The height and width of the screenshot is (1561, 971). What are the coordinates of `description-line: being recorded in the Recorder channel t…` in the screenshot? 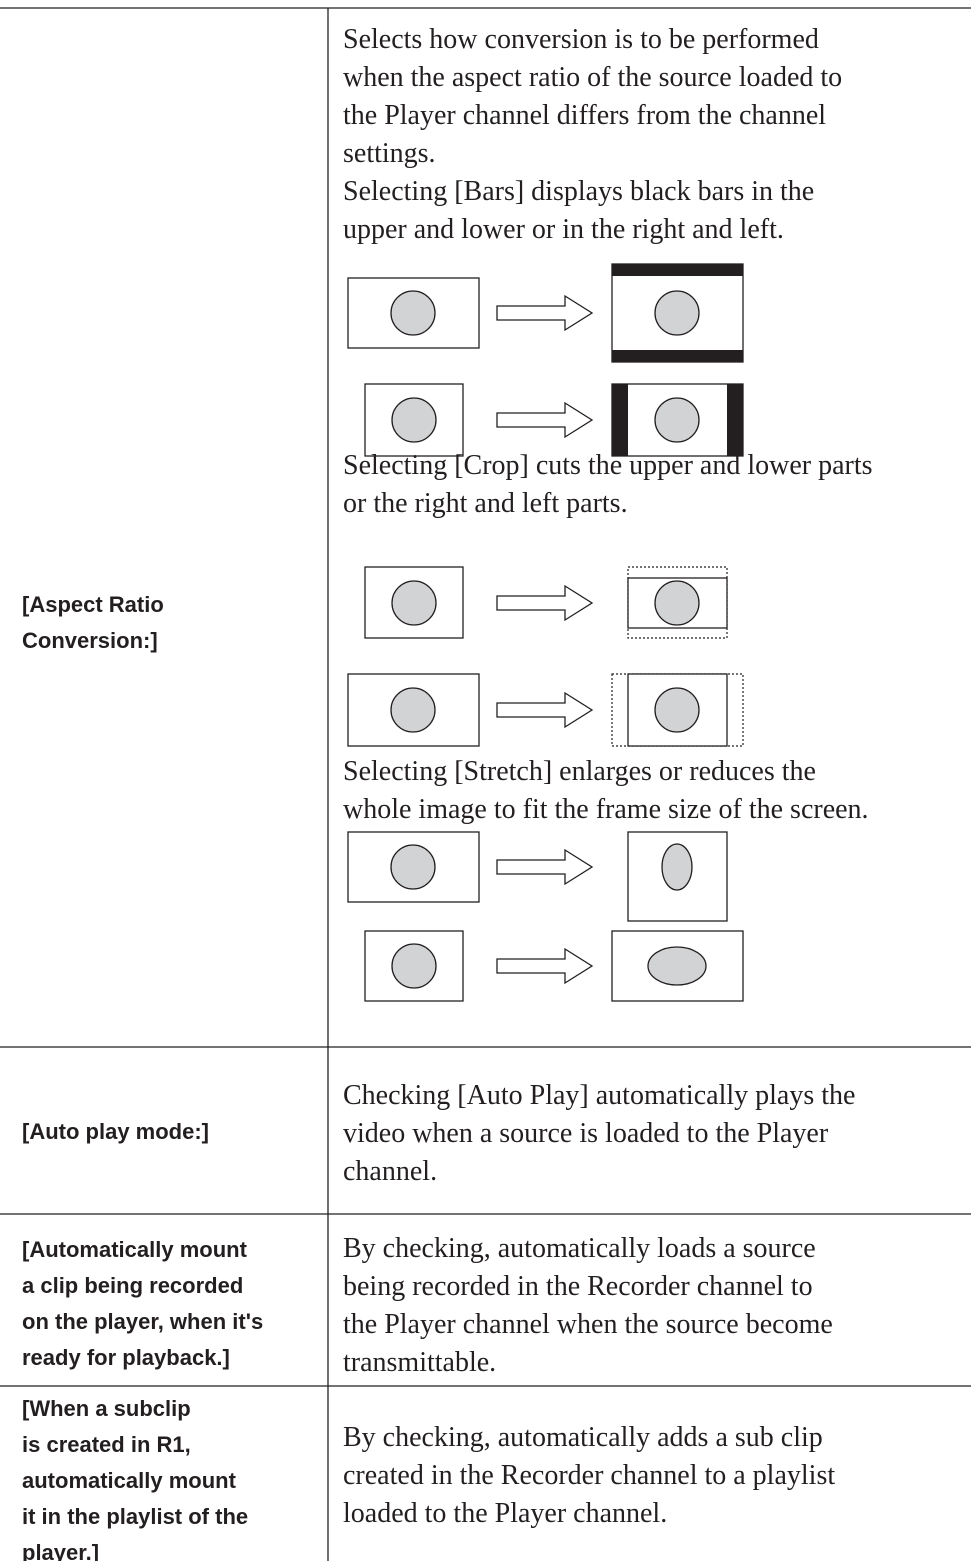 It's located at (578, 1286).